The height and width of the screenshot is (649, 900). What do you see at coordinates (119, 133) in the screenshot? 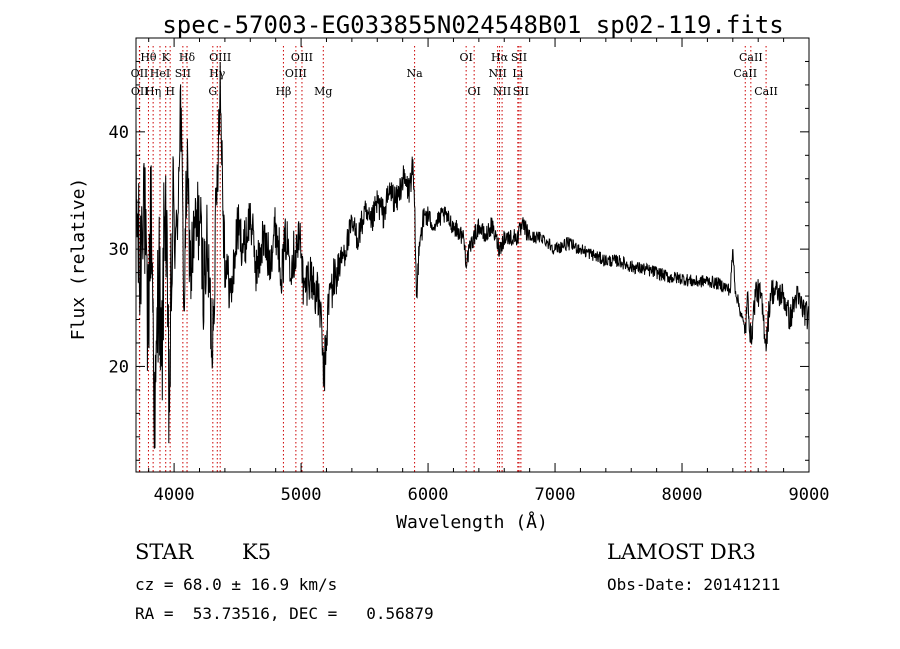
I see `y-tick-label: 40` at bounding box center [119, 133].